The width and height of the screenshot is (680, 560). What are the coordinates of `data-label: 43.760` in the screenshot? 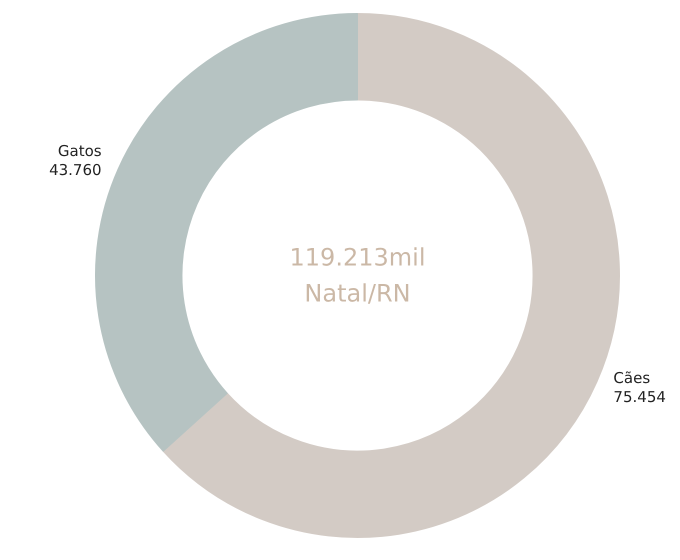 It's located at (75, 169).